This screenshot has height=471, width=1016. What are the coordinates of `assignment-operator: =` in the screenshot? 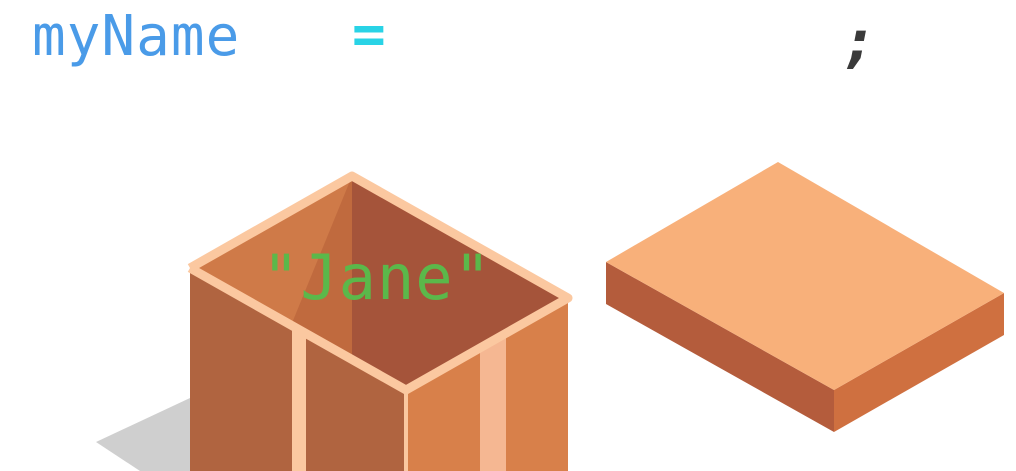 It's located at (369, 34).